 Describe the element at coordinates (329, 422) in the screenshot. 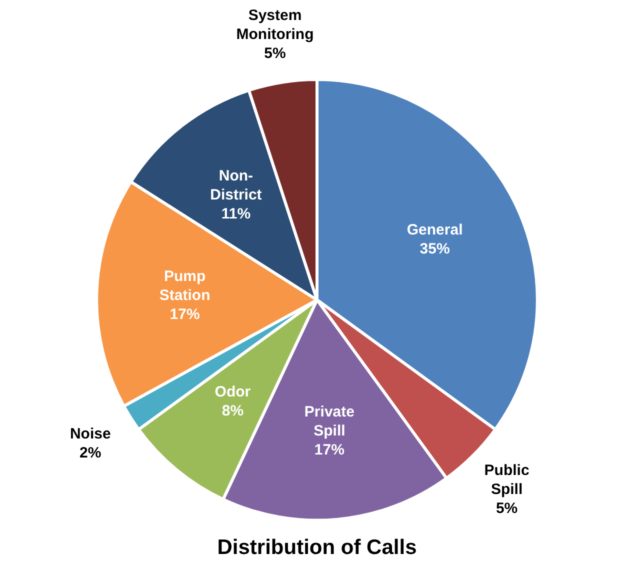

I see `slice-label: Private Spill` at that location.